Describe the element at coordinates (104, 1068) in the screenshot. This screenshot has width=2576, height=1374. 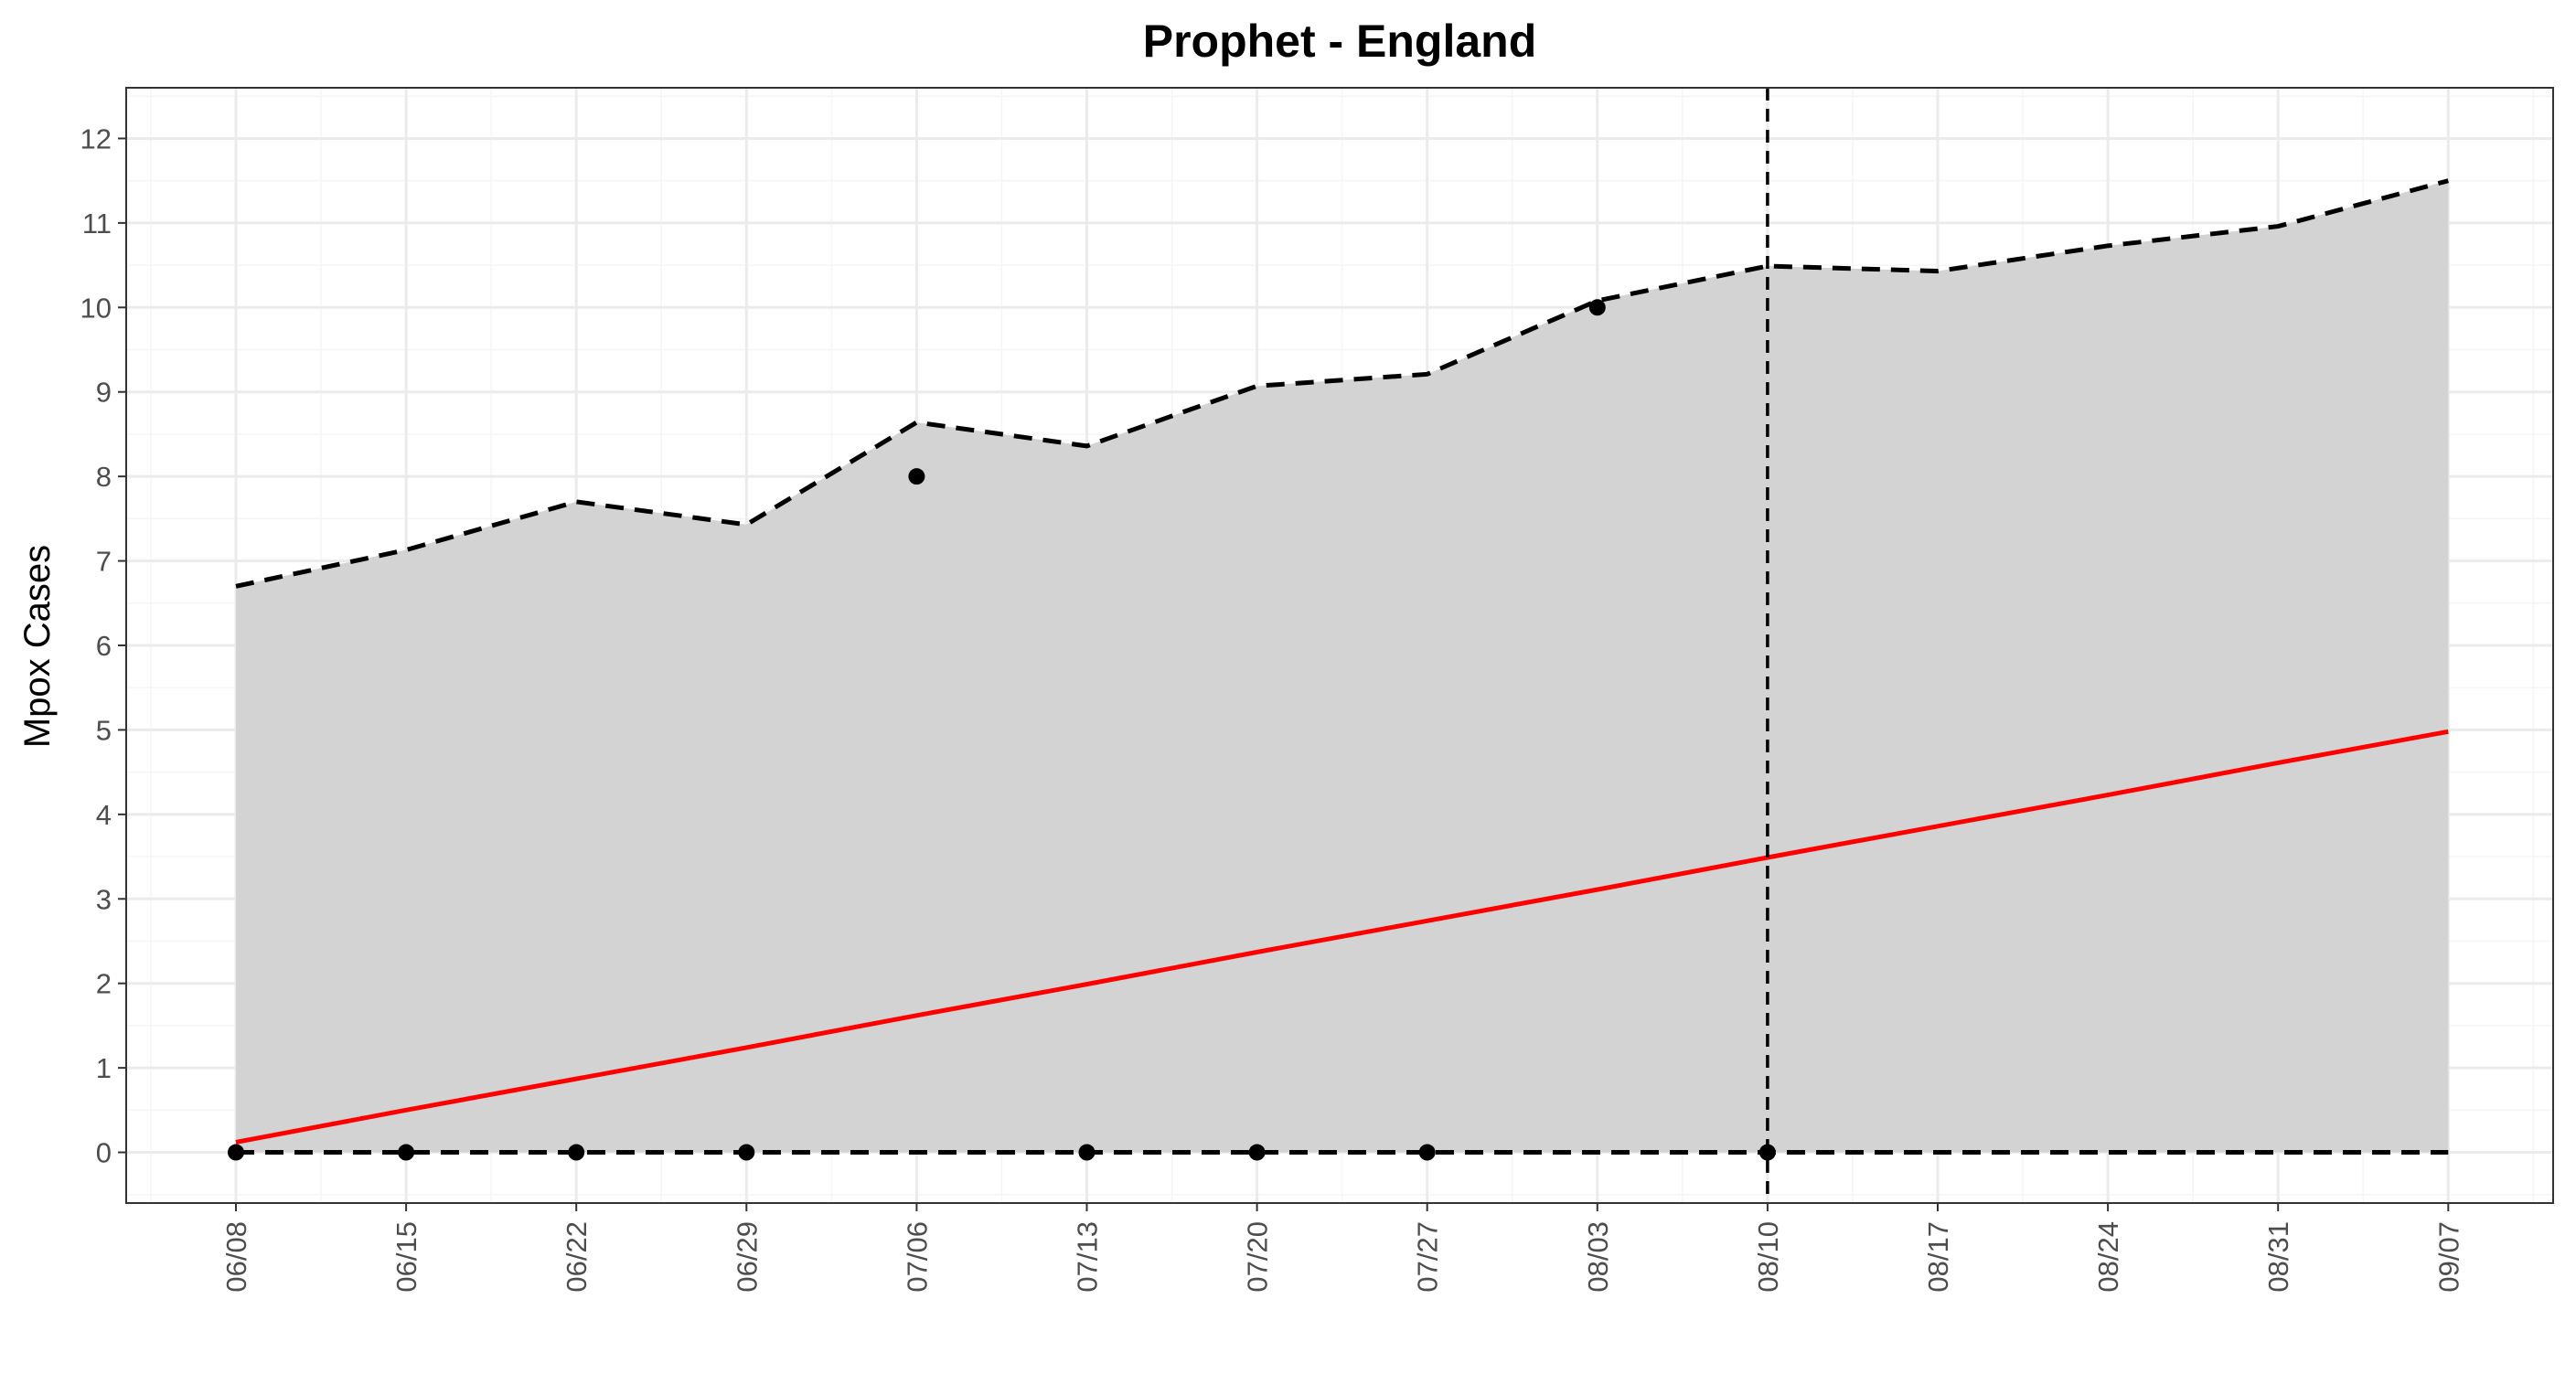
I see `y-tick-label: 1` at that location.